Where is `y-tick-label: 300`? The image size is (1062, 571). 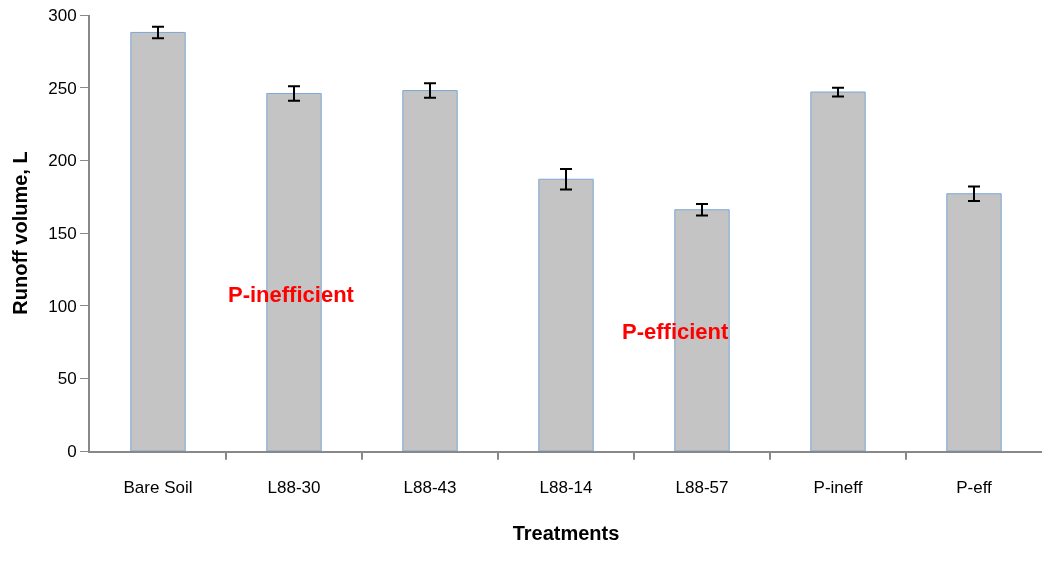 y-tick-label: 300 is located at coordinates (62, 15).